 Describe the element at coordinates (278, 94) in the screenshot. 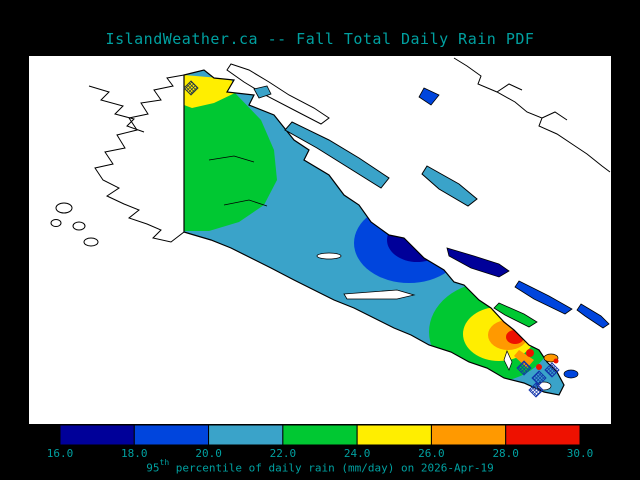

I see `mainland-strip-white` at that location.